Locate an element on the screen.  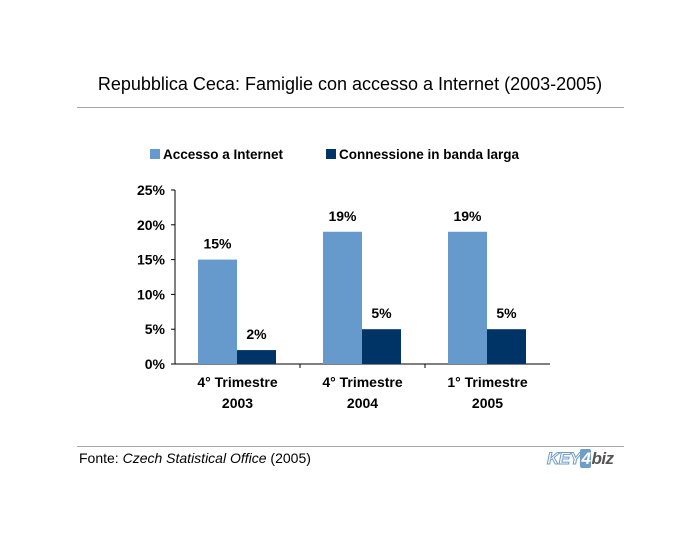
bar-s1-c3 is located at coordinates (467, 298).